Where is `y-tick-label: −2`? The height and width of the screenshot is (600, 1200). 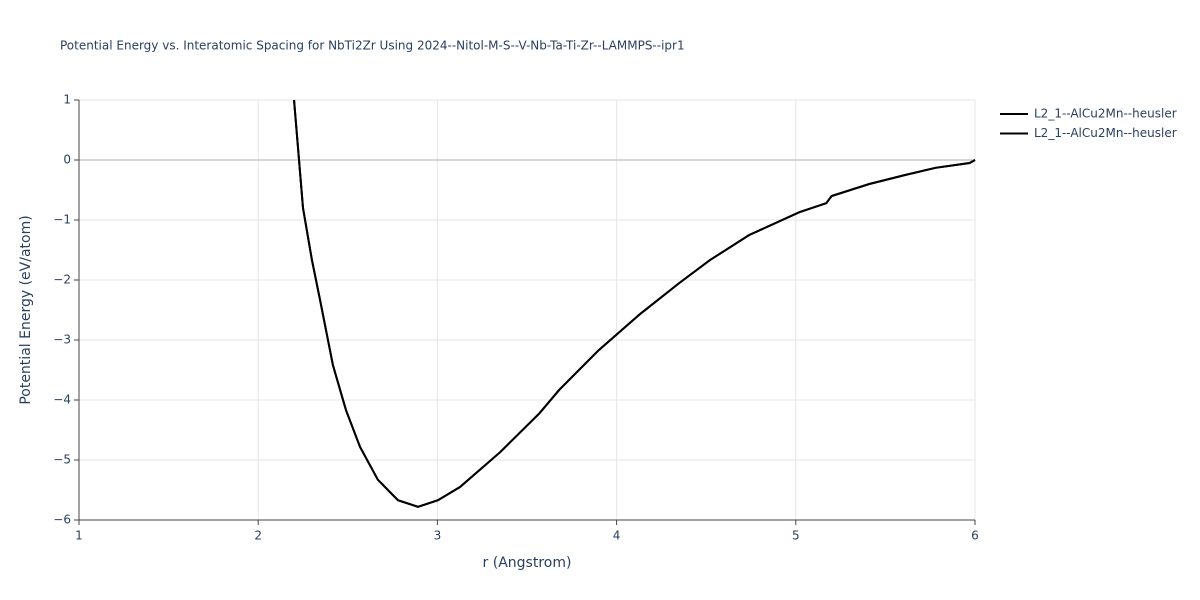 y-tick-label: −2 is located at coordinates (62, 280).